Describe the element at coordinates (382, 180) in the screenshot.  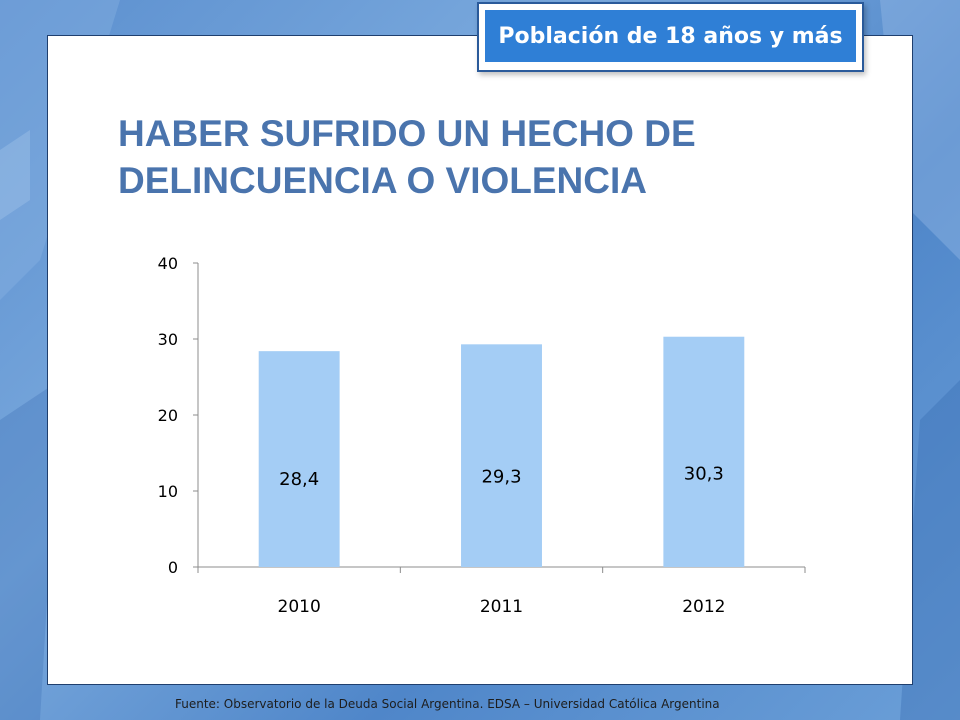
I see `chart-title-line-2: DELINCUENCIA O VIOLENCIA` at that location.